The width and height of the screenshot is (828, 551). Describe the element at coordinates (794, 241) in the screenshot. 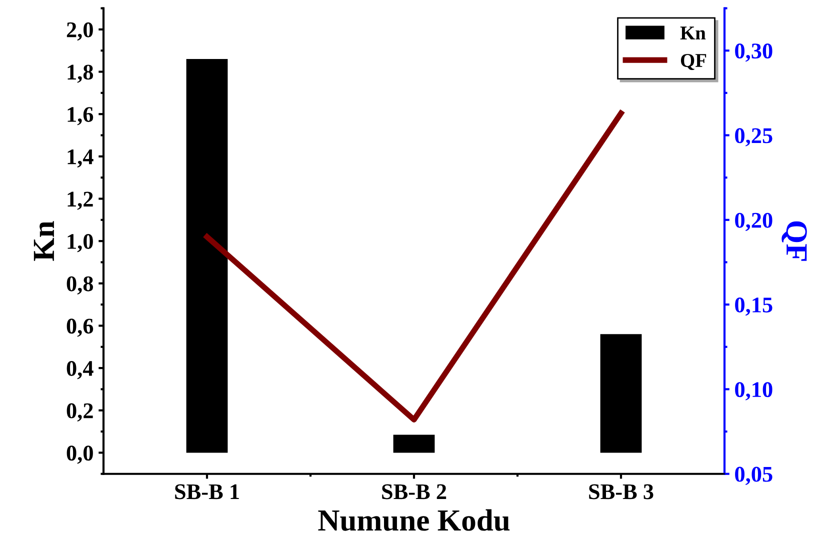

I see `y2-axis-title: QF` at that location.